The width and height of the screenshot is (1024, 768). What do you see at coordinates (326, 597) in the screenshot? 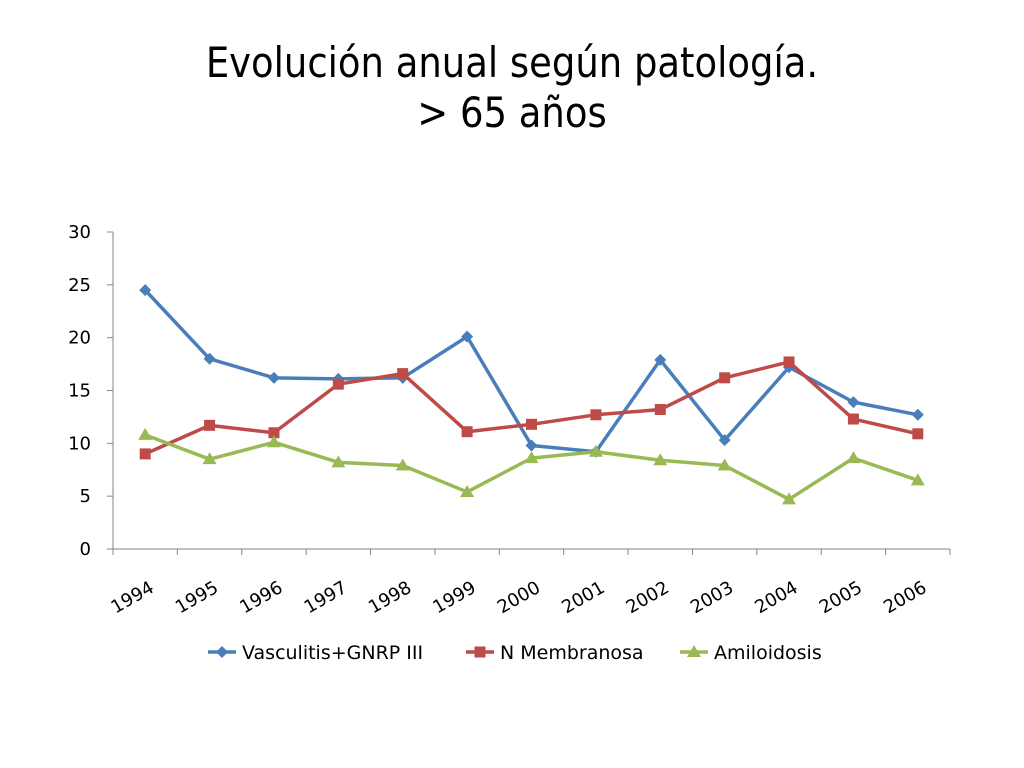
I see `x-tick-label: 1997` at bounding box center [326, 597].